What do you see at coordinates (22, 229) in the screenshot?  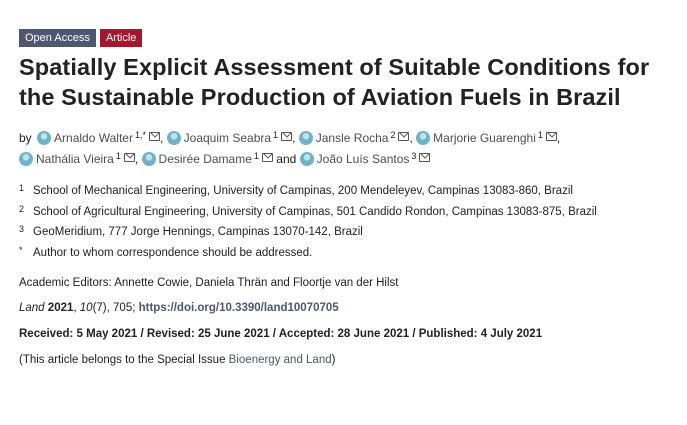 I see `affiliation-number: 3` at bounding box center [22, 229].